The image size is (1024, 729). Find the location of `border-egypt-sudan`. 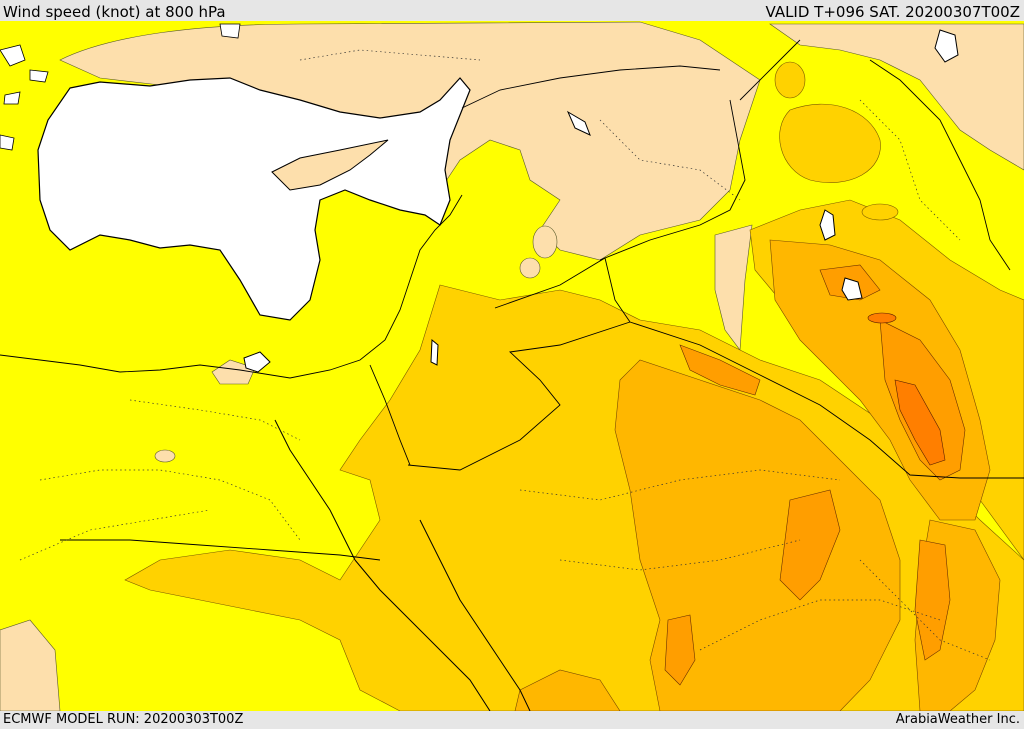

border-egypt-sudan is located at coordinates (220, 550).